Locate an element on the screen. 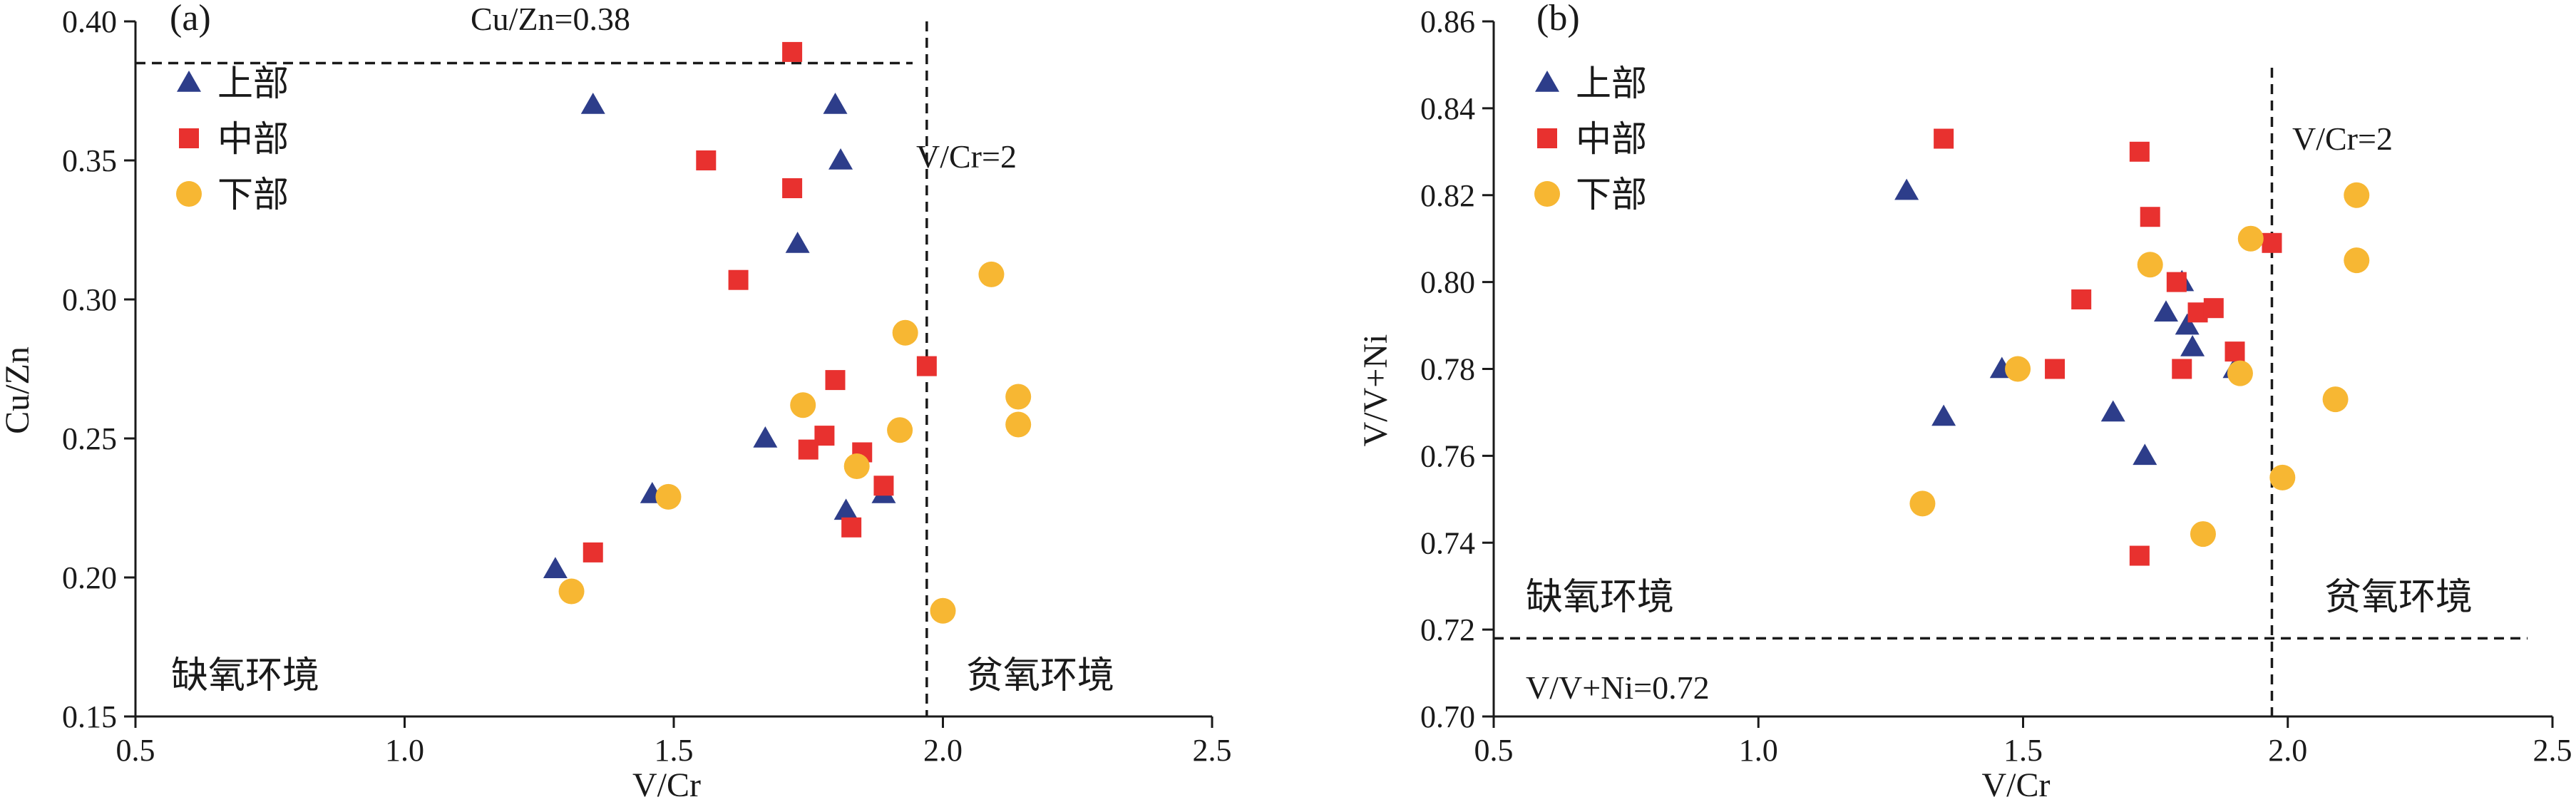 This screenshot has height=812, width=2576. y-tick-label: 0.86 is located at coordinates (1447, 21).